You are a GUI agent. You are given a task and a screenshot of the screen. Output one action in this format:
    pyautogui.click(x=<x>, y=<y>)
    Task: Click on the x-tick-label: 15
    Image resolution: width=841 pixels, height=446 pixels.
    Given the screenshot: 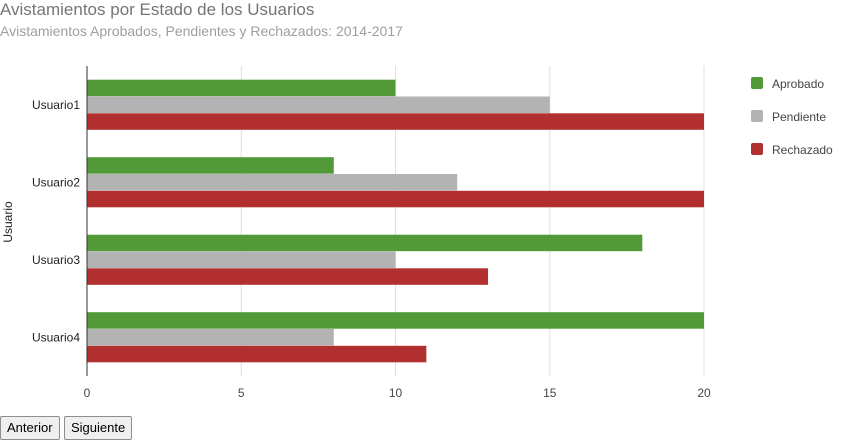 What is the action you would take?
    pyautogui.click(x=550, y=393)
    